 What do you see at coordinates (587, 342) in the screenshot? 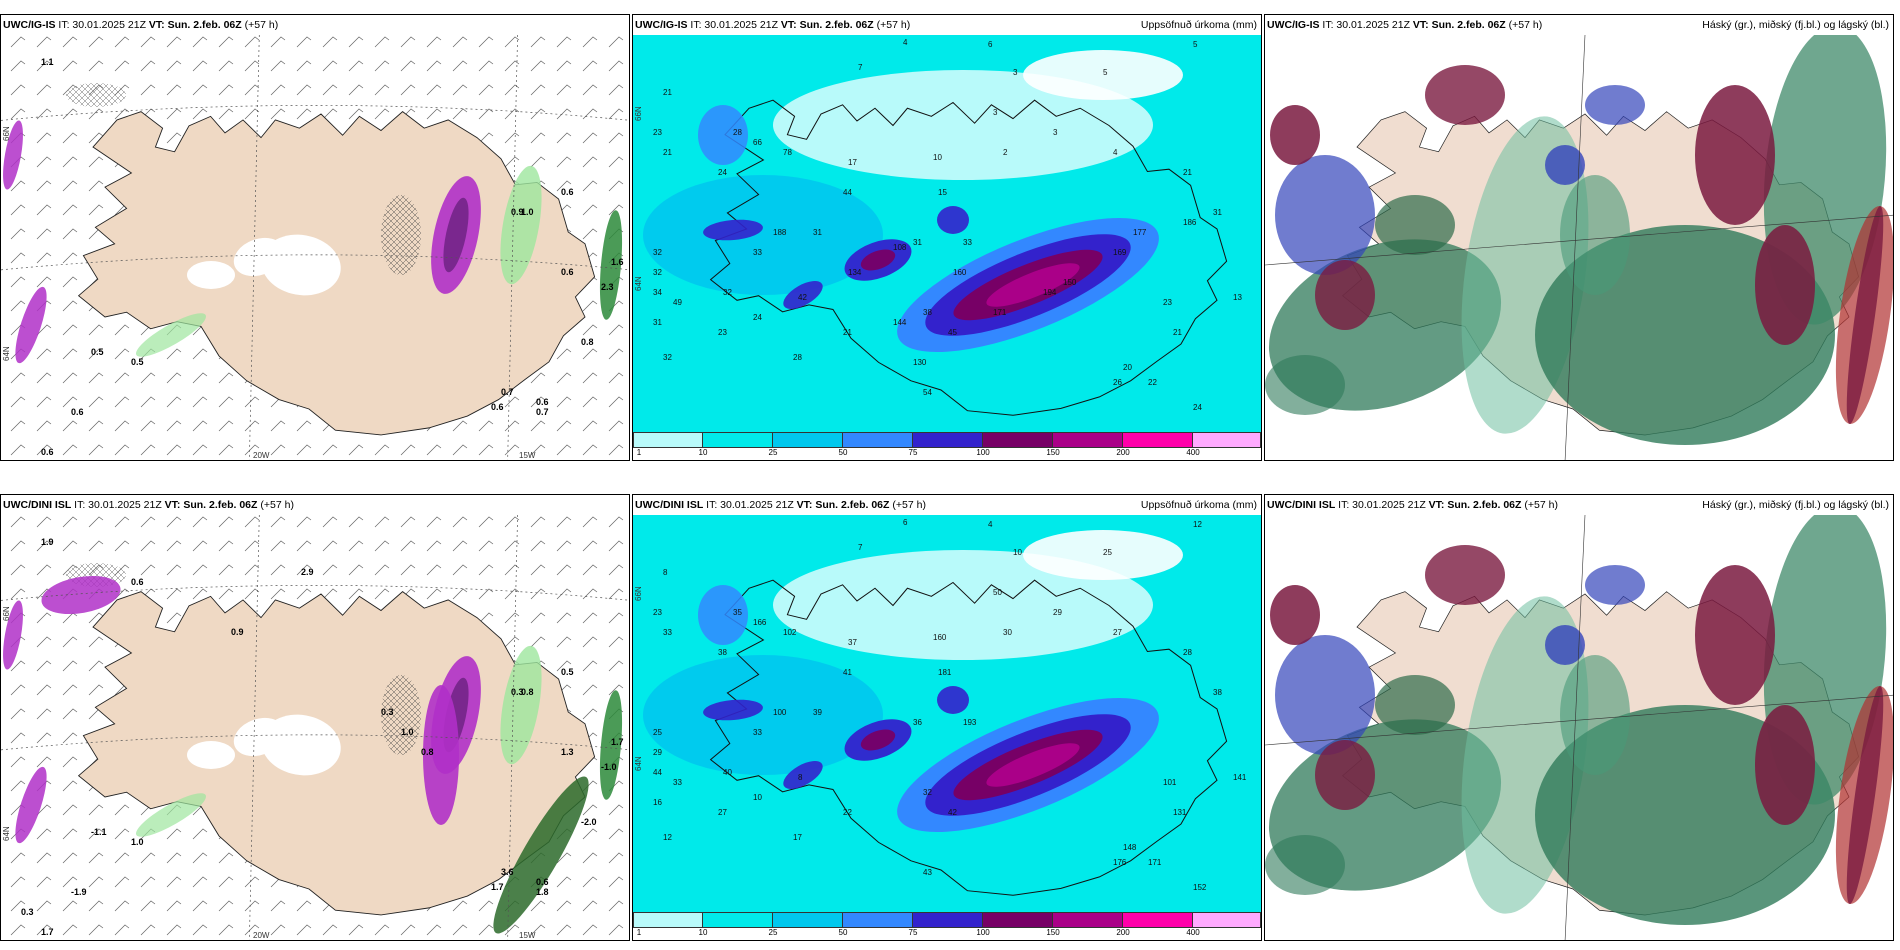
I see `map-value-label: 0.8` at bounding box center [587, 342].